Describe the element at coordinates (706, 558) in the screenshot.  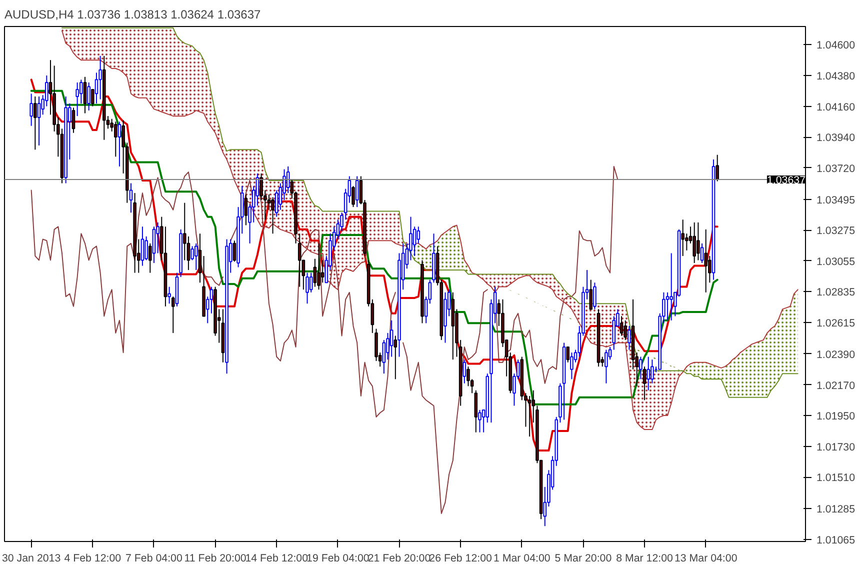
I see `x-tick-label: 13 Mar 04:00` at that location.